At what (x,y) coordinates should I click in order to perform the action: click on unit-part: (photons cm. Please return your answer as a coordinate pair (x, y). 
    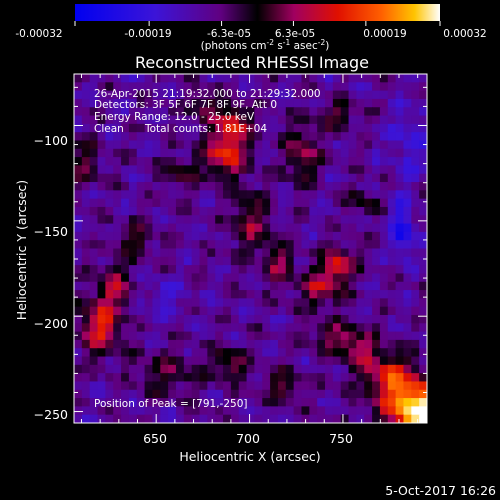
    Looking at the image, I should click on (234, 46).